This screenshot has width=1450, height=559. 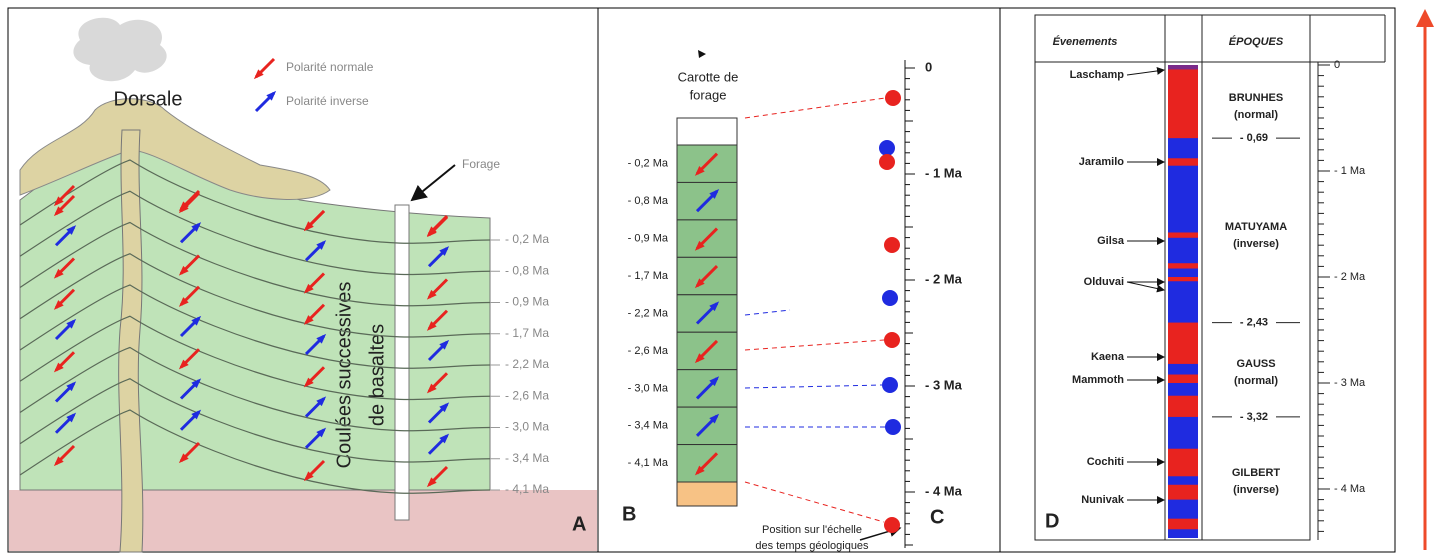 What do you see at coordinates (1256, 227) in the screenshot?
I see `epoch-label: MATUYAMA` at bounding box center [1256, 227].